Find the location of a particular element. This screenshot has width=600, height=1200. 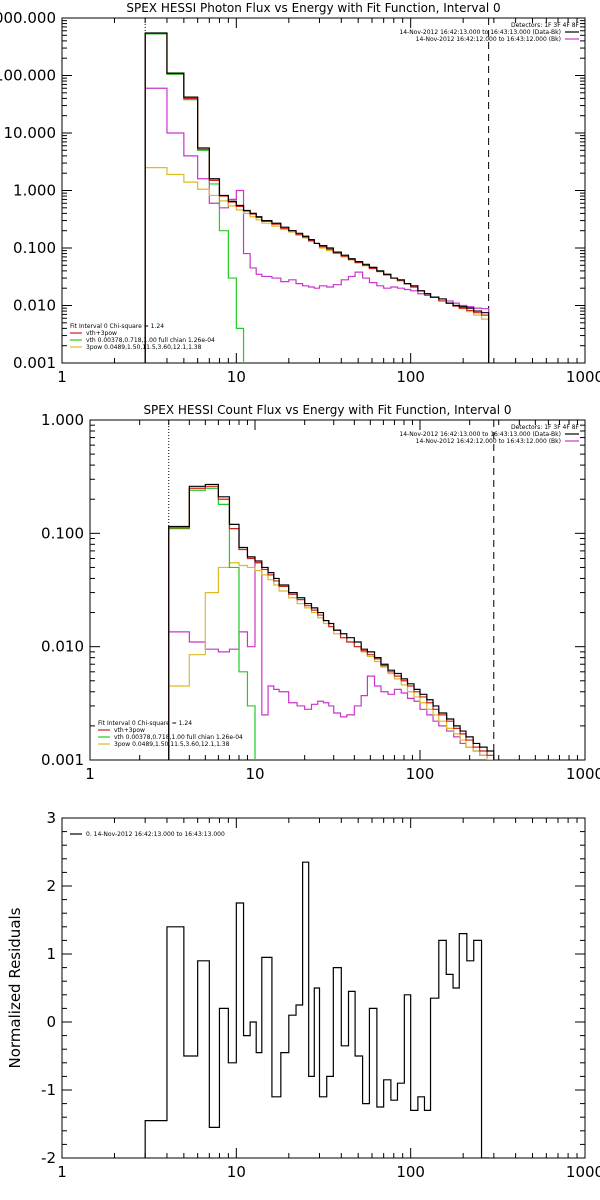

y-tick-label: 100.000 is located at coordinates (28, 76).